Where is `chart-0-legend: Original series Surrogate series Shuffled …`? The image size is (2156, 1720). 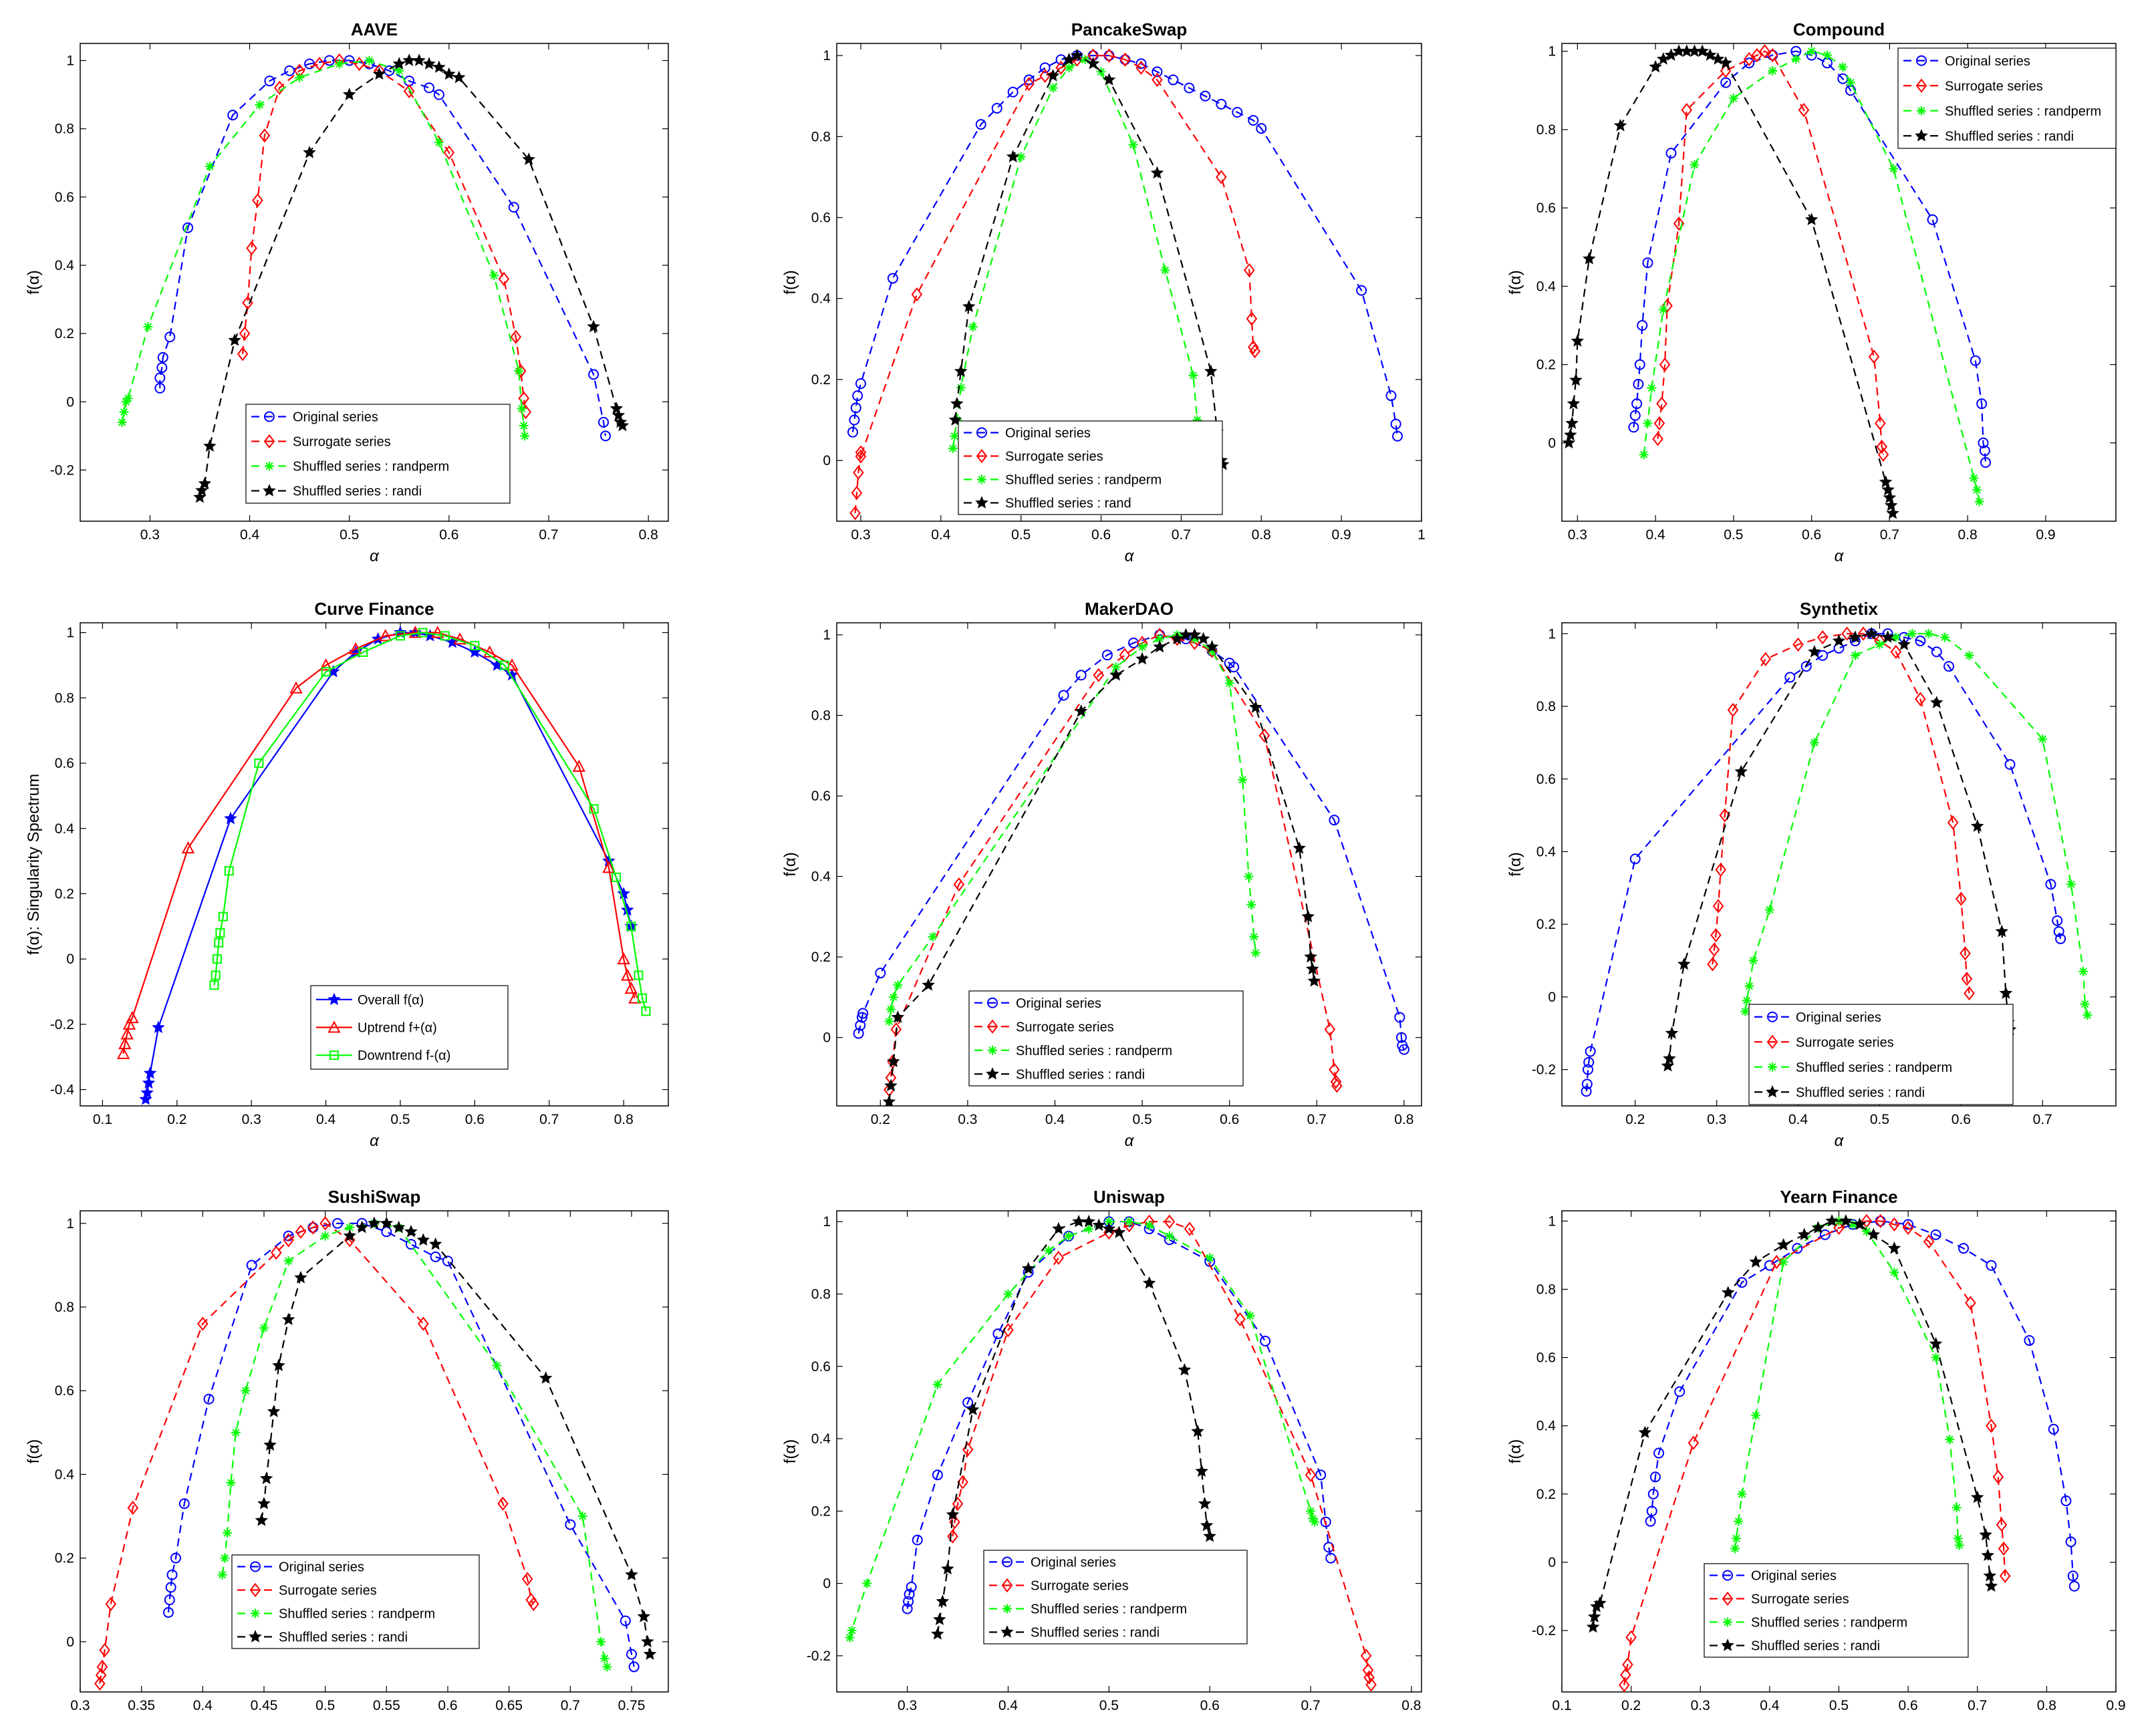
chart-0-legend: Original series Surrogate series Shuffled … is located at coordinates (378, 454).